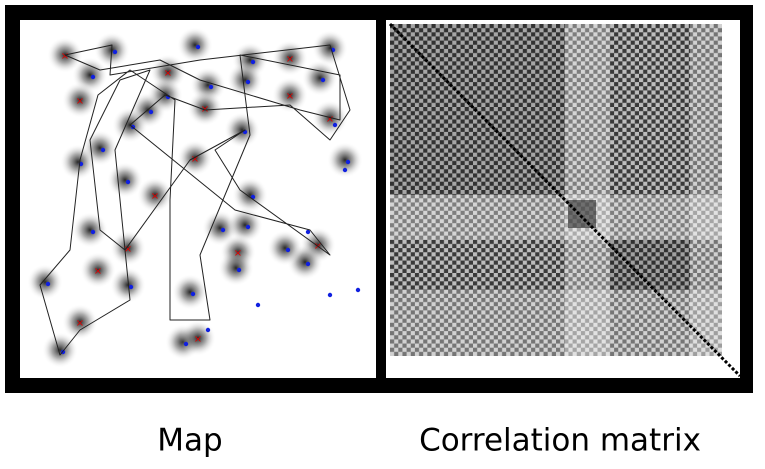  What do you see at coordinates (189, 441) in the screenshot?
I see `panel-label: Map` at bounding box center [189, 441].